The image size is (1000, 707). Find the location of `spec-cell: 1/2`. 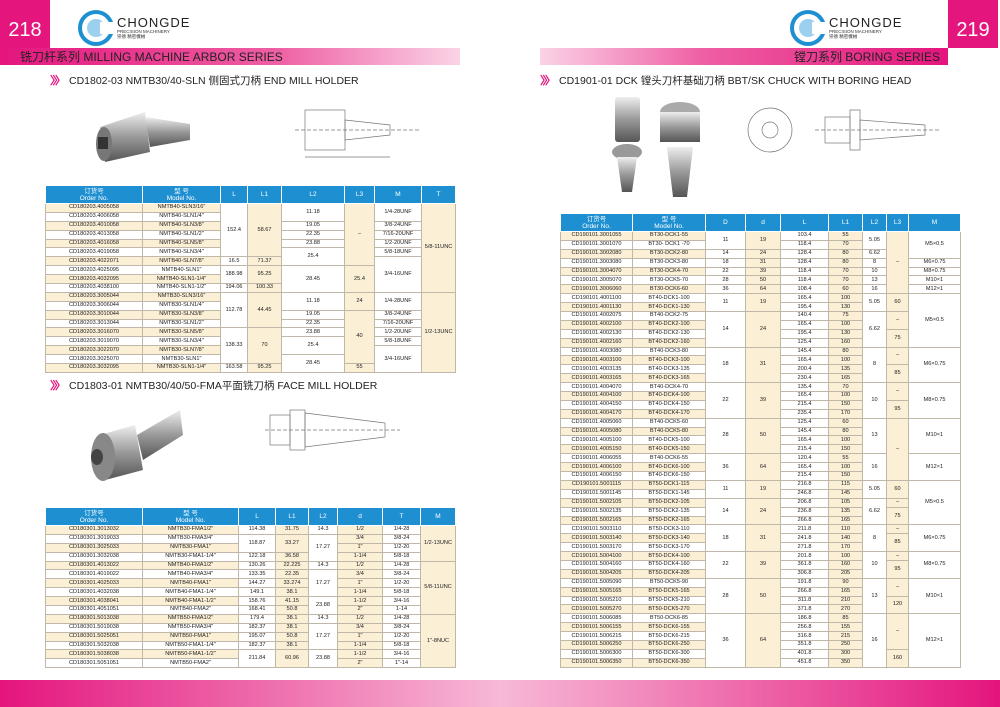

spec-cell: 1/2 is located at coordinates (360, 565).